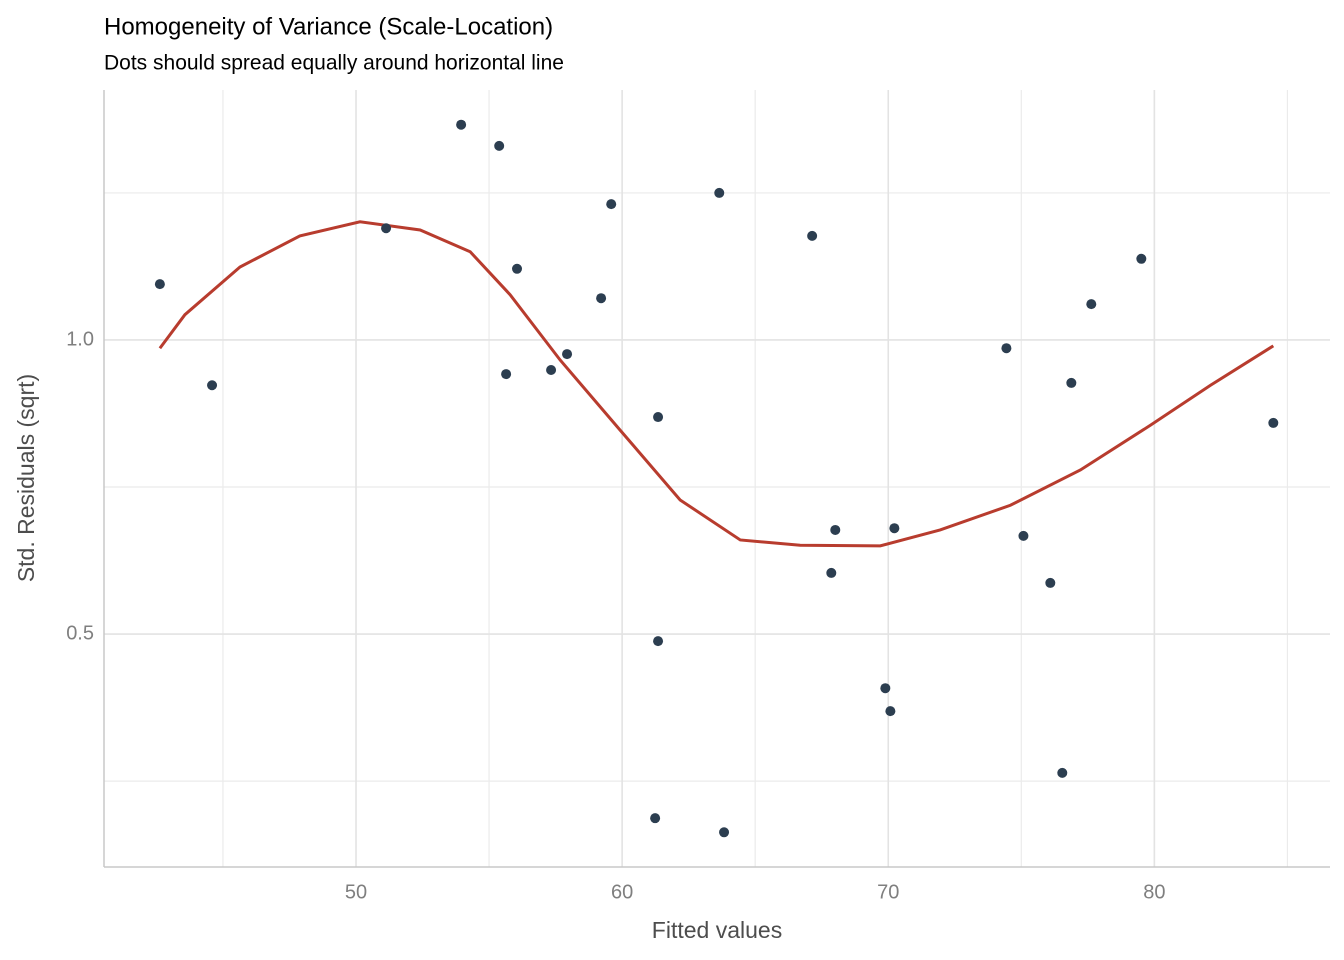 This screenshot has height=960, width=1344. What do you see at coordinates (1154, 892) in the screenshot?
I see `x-tick-label: 80` at bounding box center [1154, 892].